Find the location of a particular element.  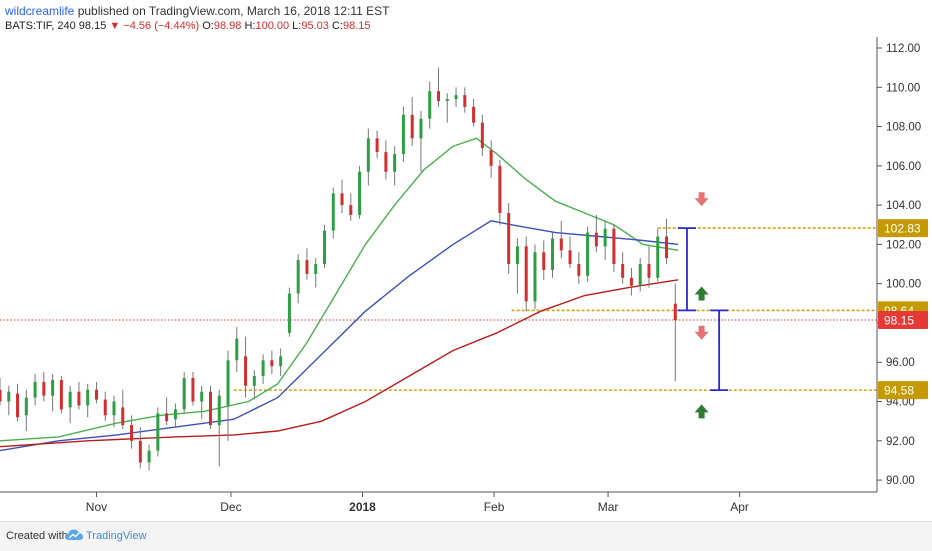

target-arrows is located at coordinates (701, 305).